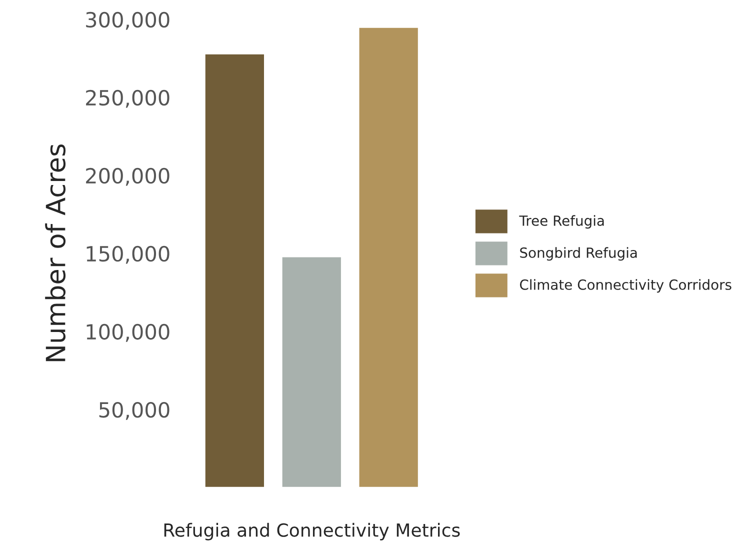 This screenshot has width=742, height=554. Describe the element at coordinates (312, 531) in the screenshot. I see `x-axis-title: Refugia and Connectivity Metrics` at that location.